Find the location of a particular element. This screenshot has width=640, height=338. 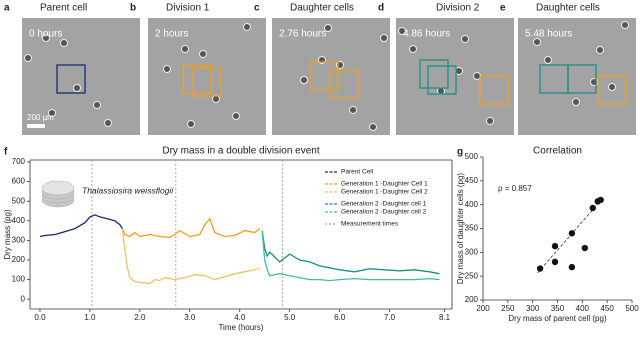

y-tick-label: 250 is located at coordinates (472, 275).